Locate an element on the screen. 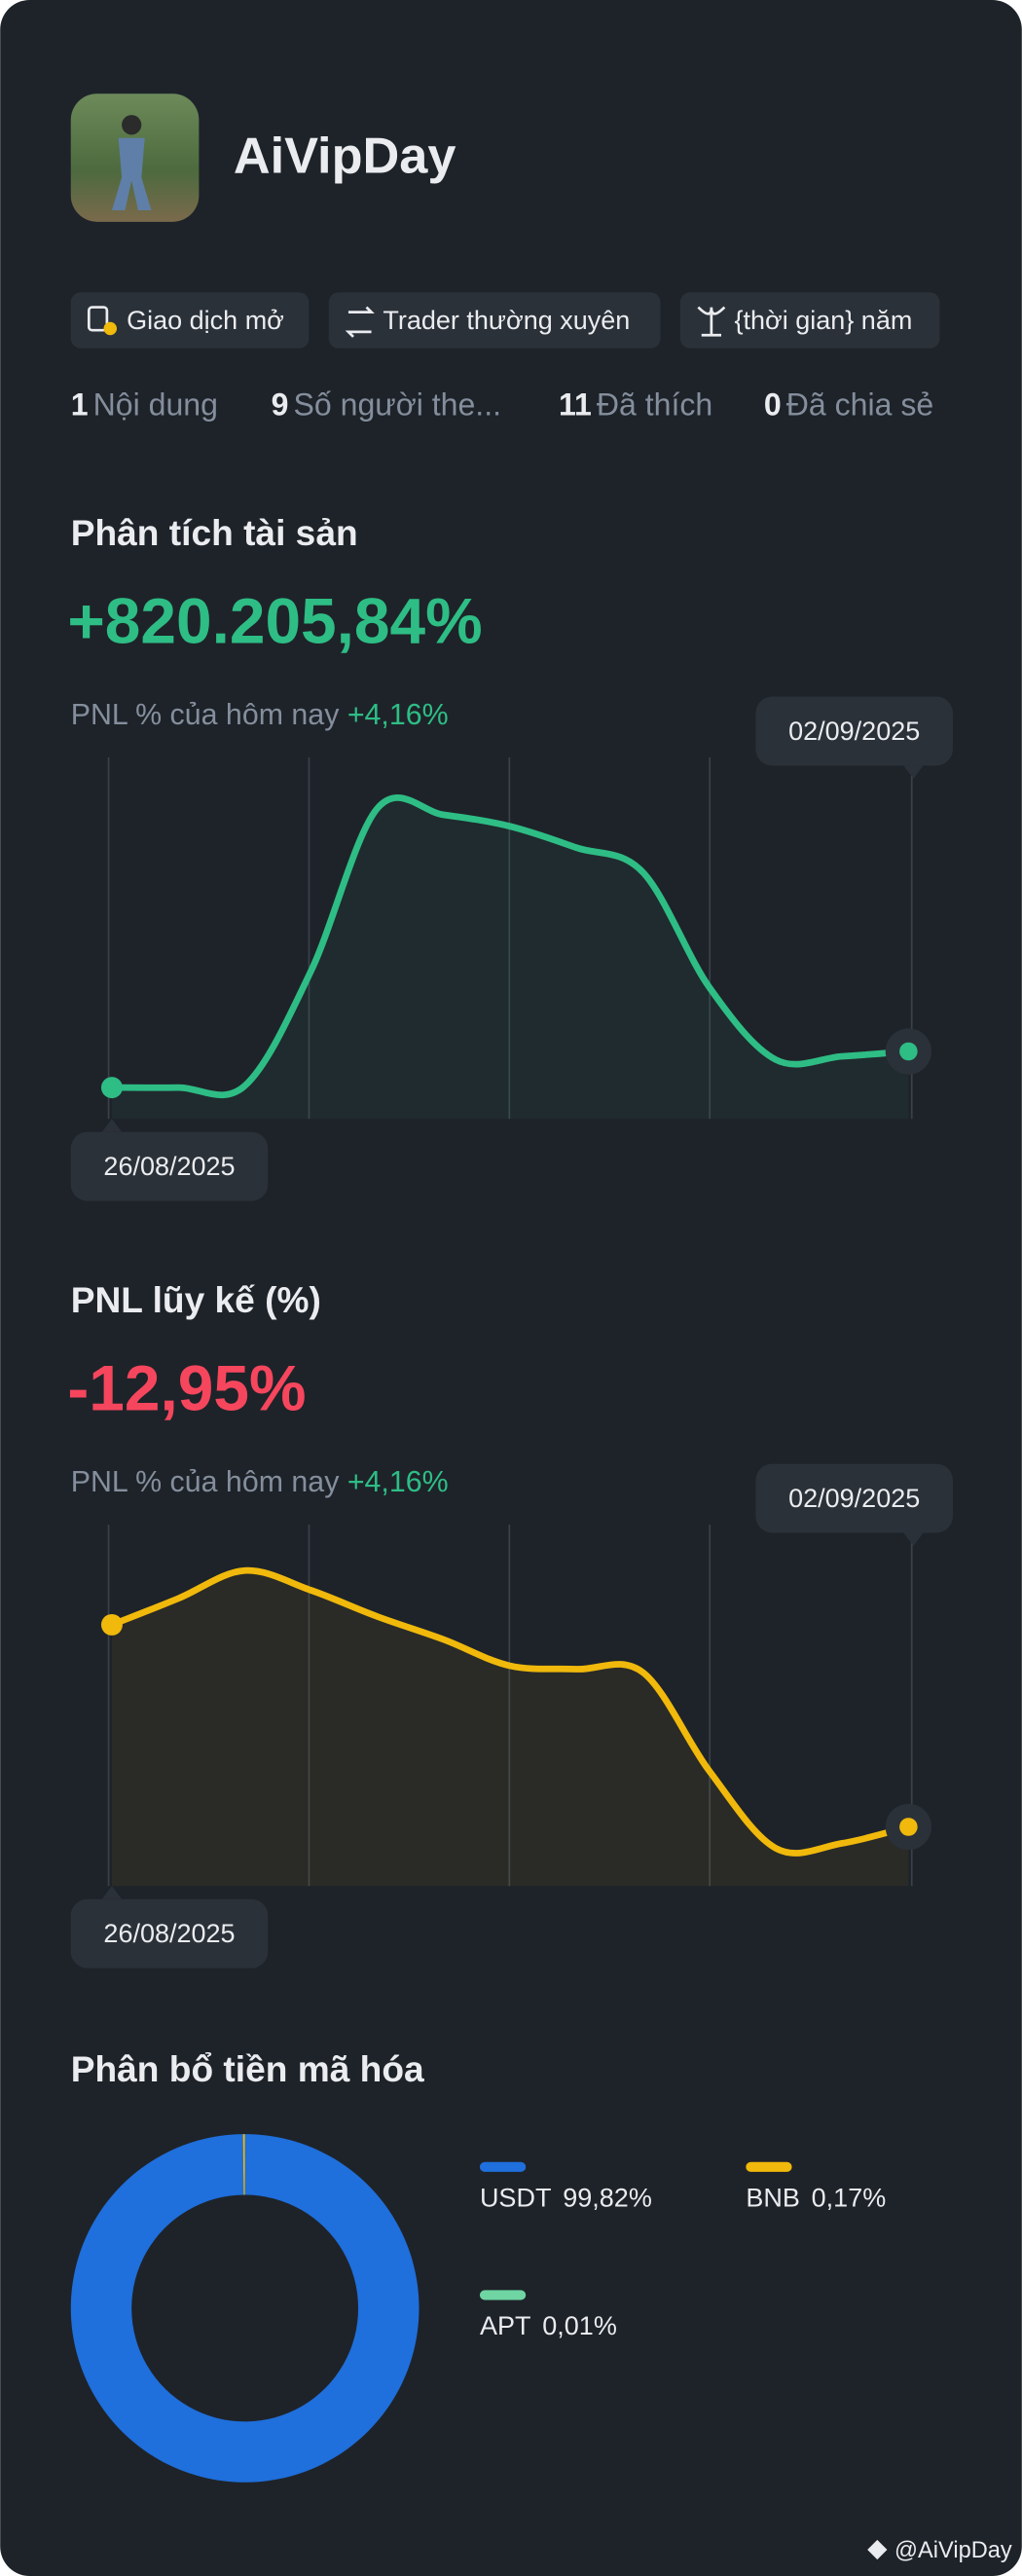 This screenshot has width=1022, height=2576. tag-label: Trader thường xuyên is located at coordinates (507, 320).